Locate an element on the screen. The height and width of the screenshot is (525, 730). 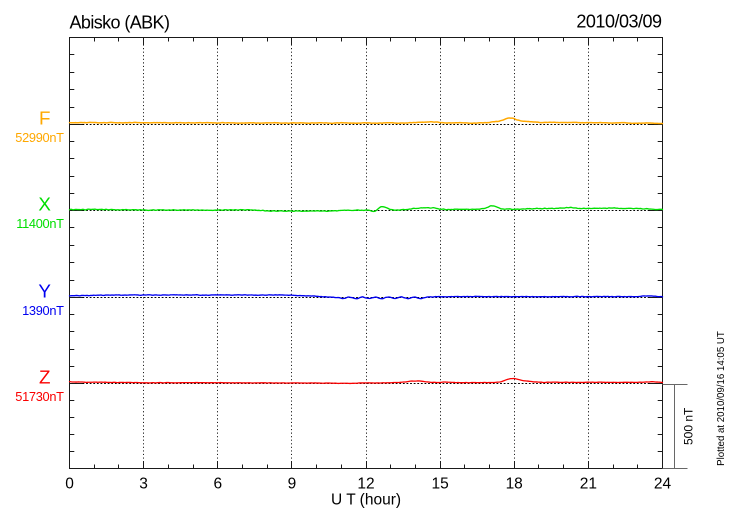
svg-text: 18 is located at coordinates (514, 483).